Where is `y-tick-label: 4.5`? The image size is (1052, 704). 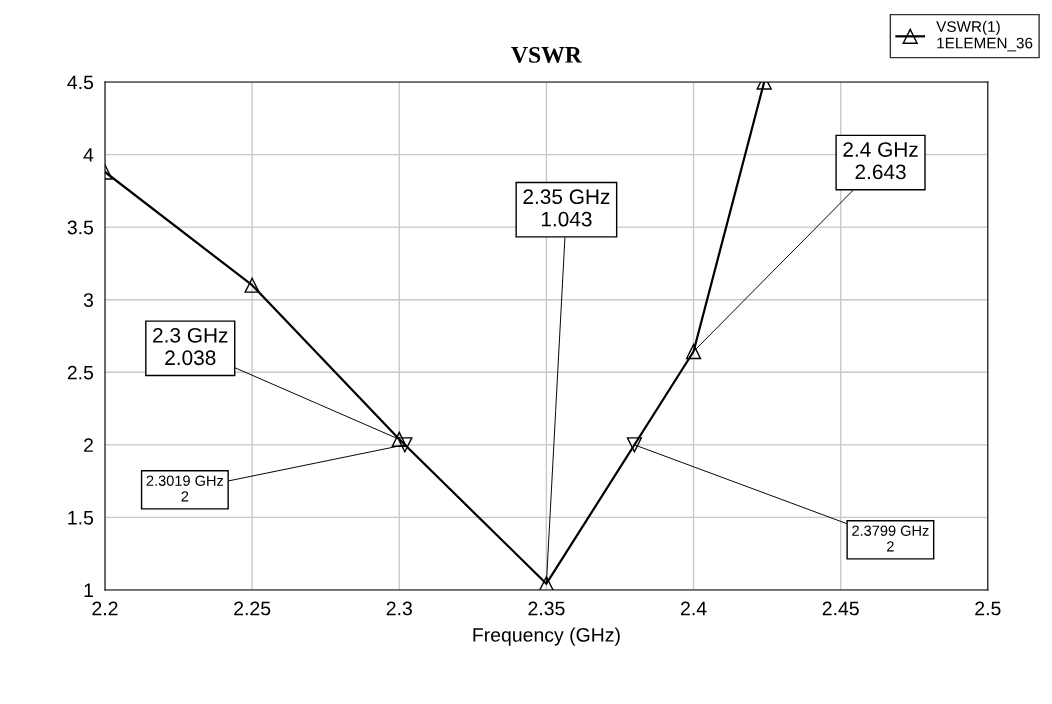
y-tick-label: 4.5 is located at coordinates (80, 82).